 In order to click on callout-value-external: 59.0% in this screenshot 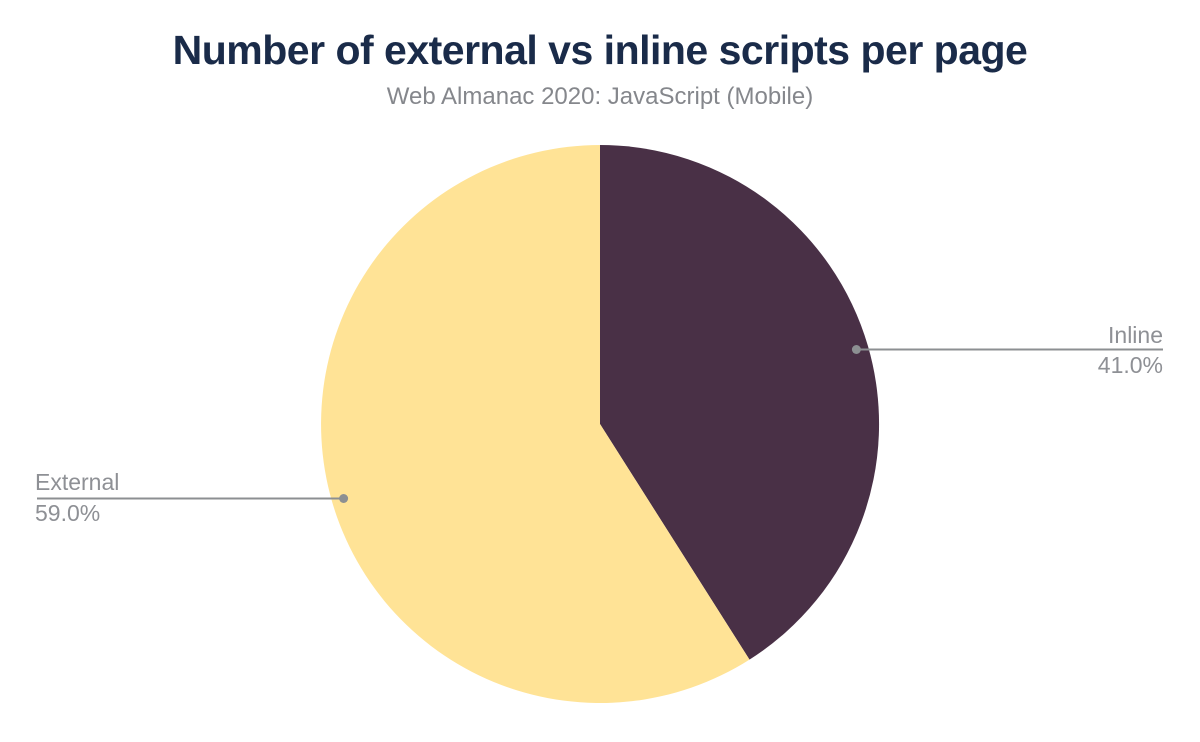, I will do `click(68, 513)`.